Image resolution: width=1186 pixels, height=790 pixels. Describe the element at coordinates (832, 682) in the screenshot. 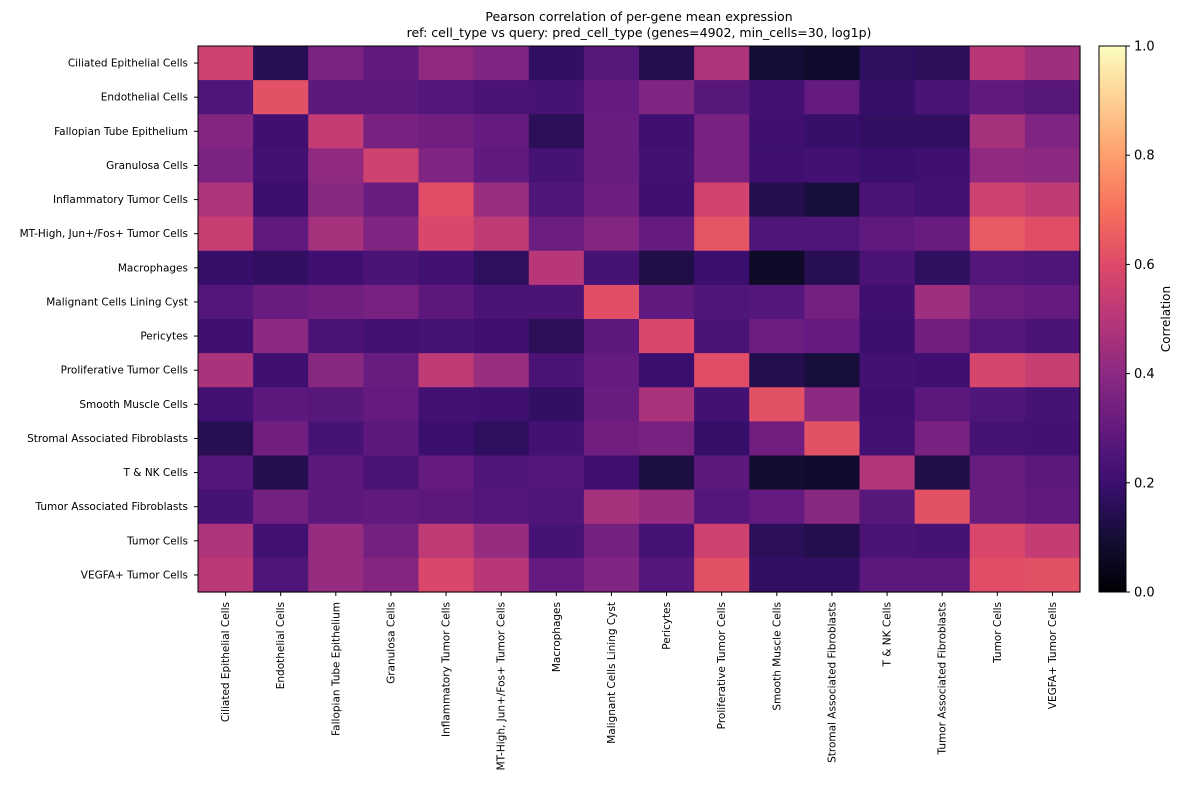

I see `column-tick-label: Stromal Associated Fibroblasts` at that location.